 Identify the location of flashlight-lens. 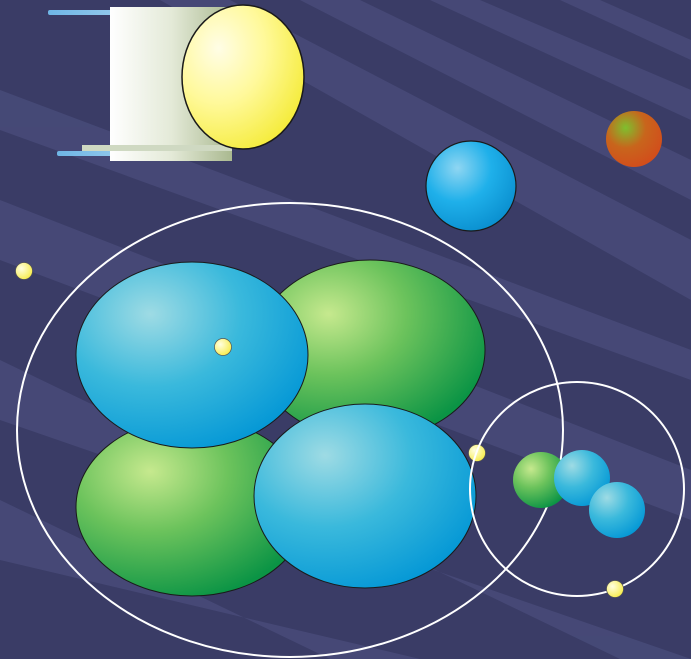
(243, 77).